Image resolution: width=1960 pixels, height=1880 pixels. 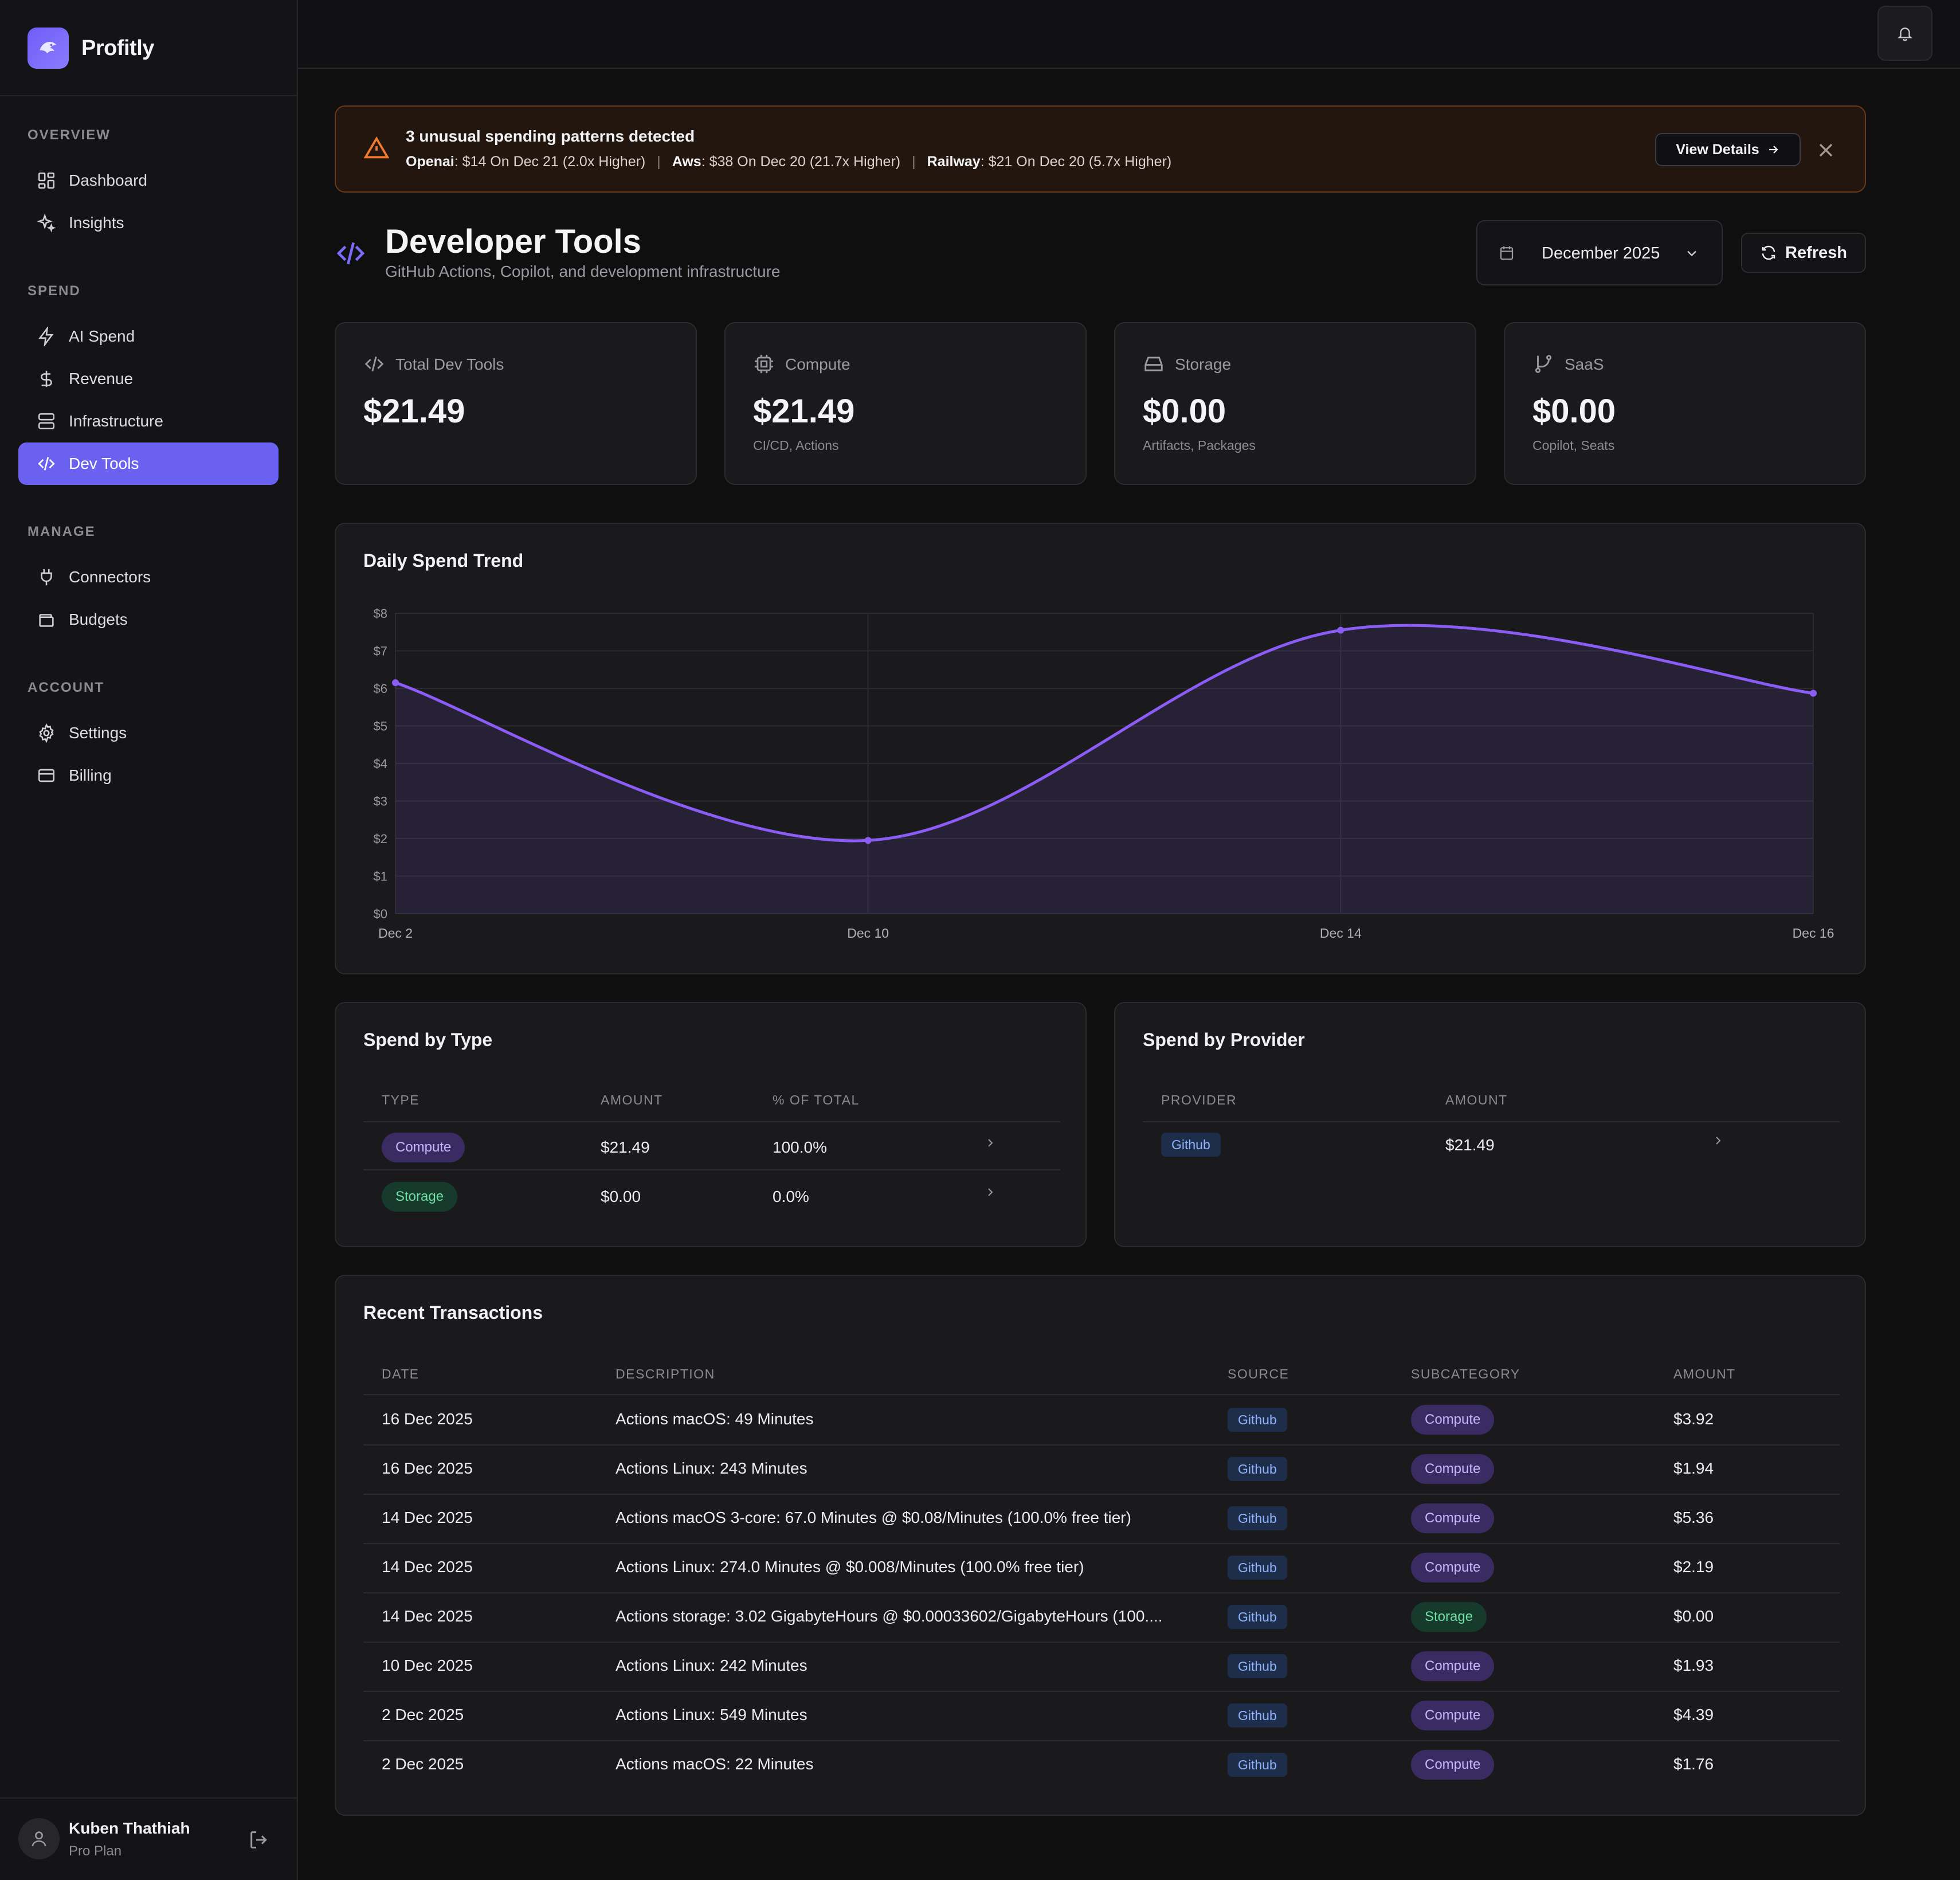 I want to click on sidebar-item-insights: Insights, so click(x=148, y=223).